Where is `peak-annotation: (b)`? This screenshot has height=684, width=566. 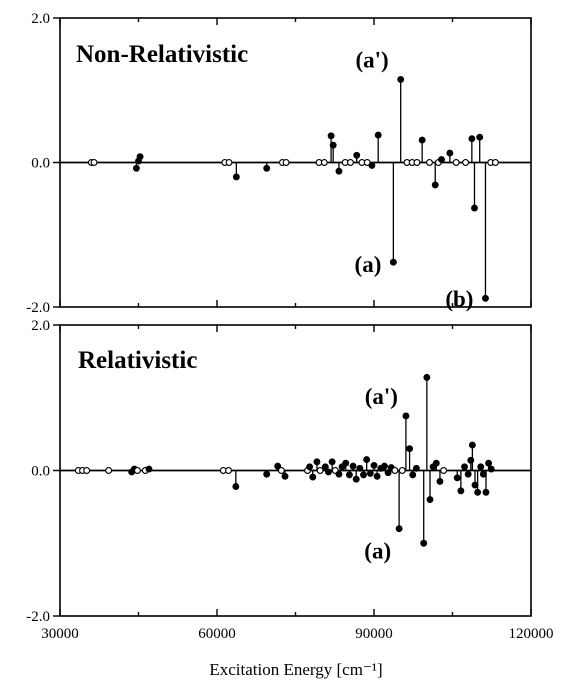
peak-annotation: (b) is located at coordinates (459, 298).